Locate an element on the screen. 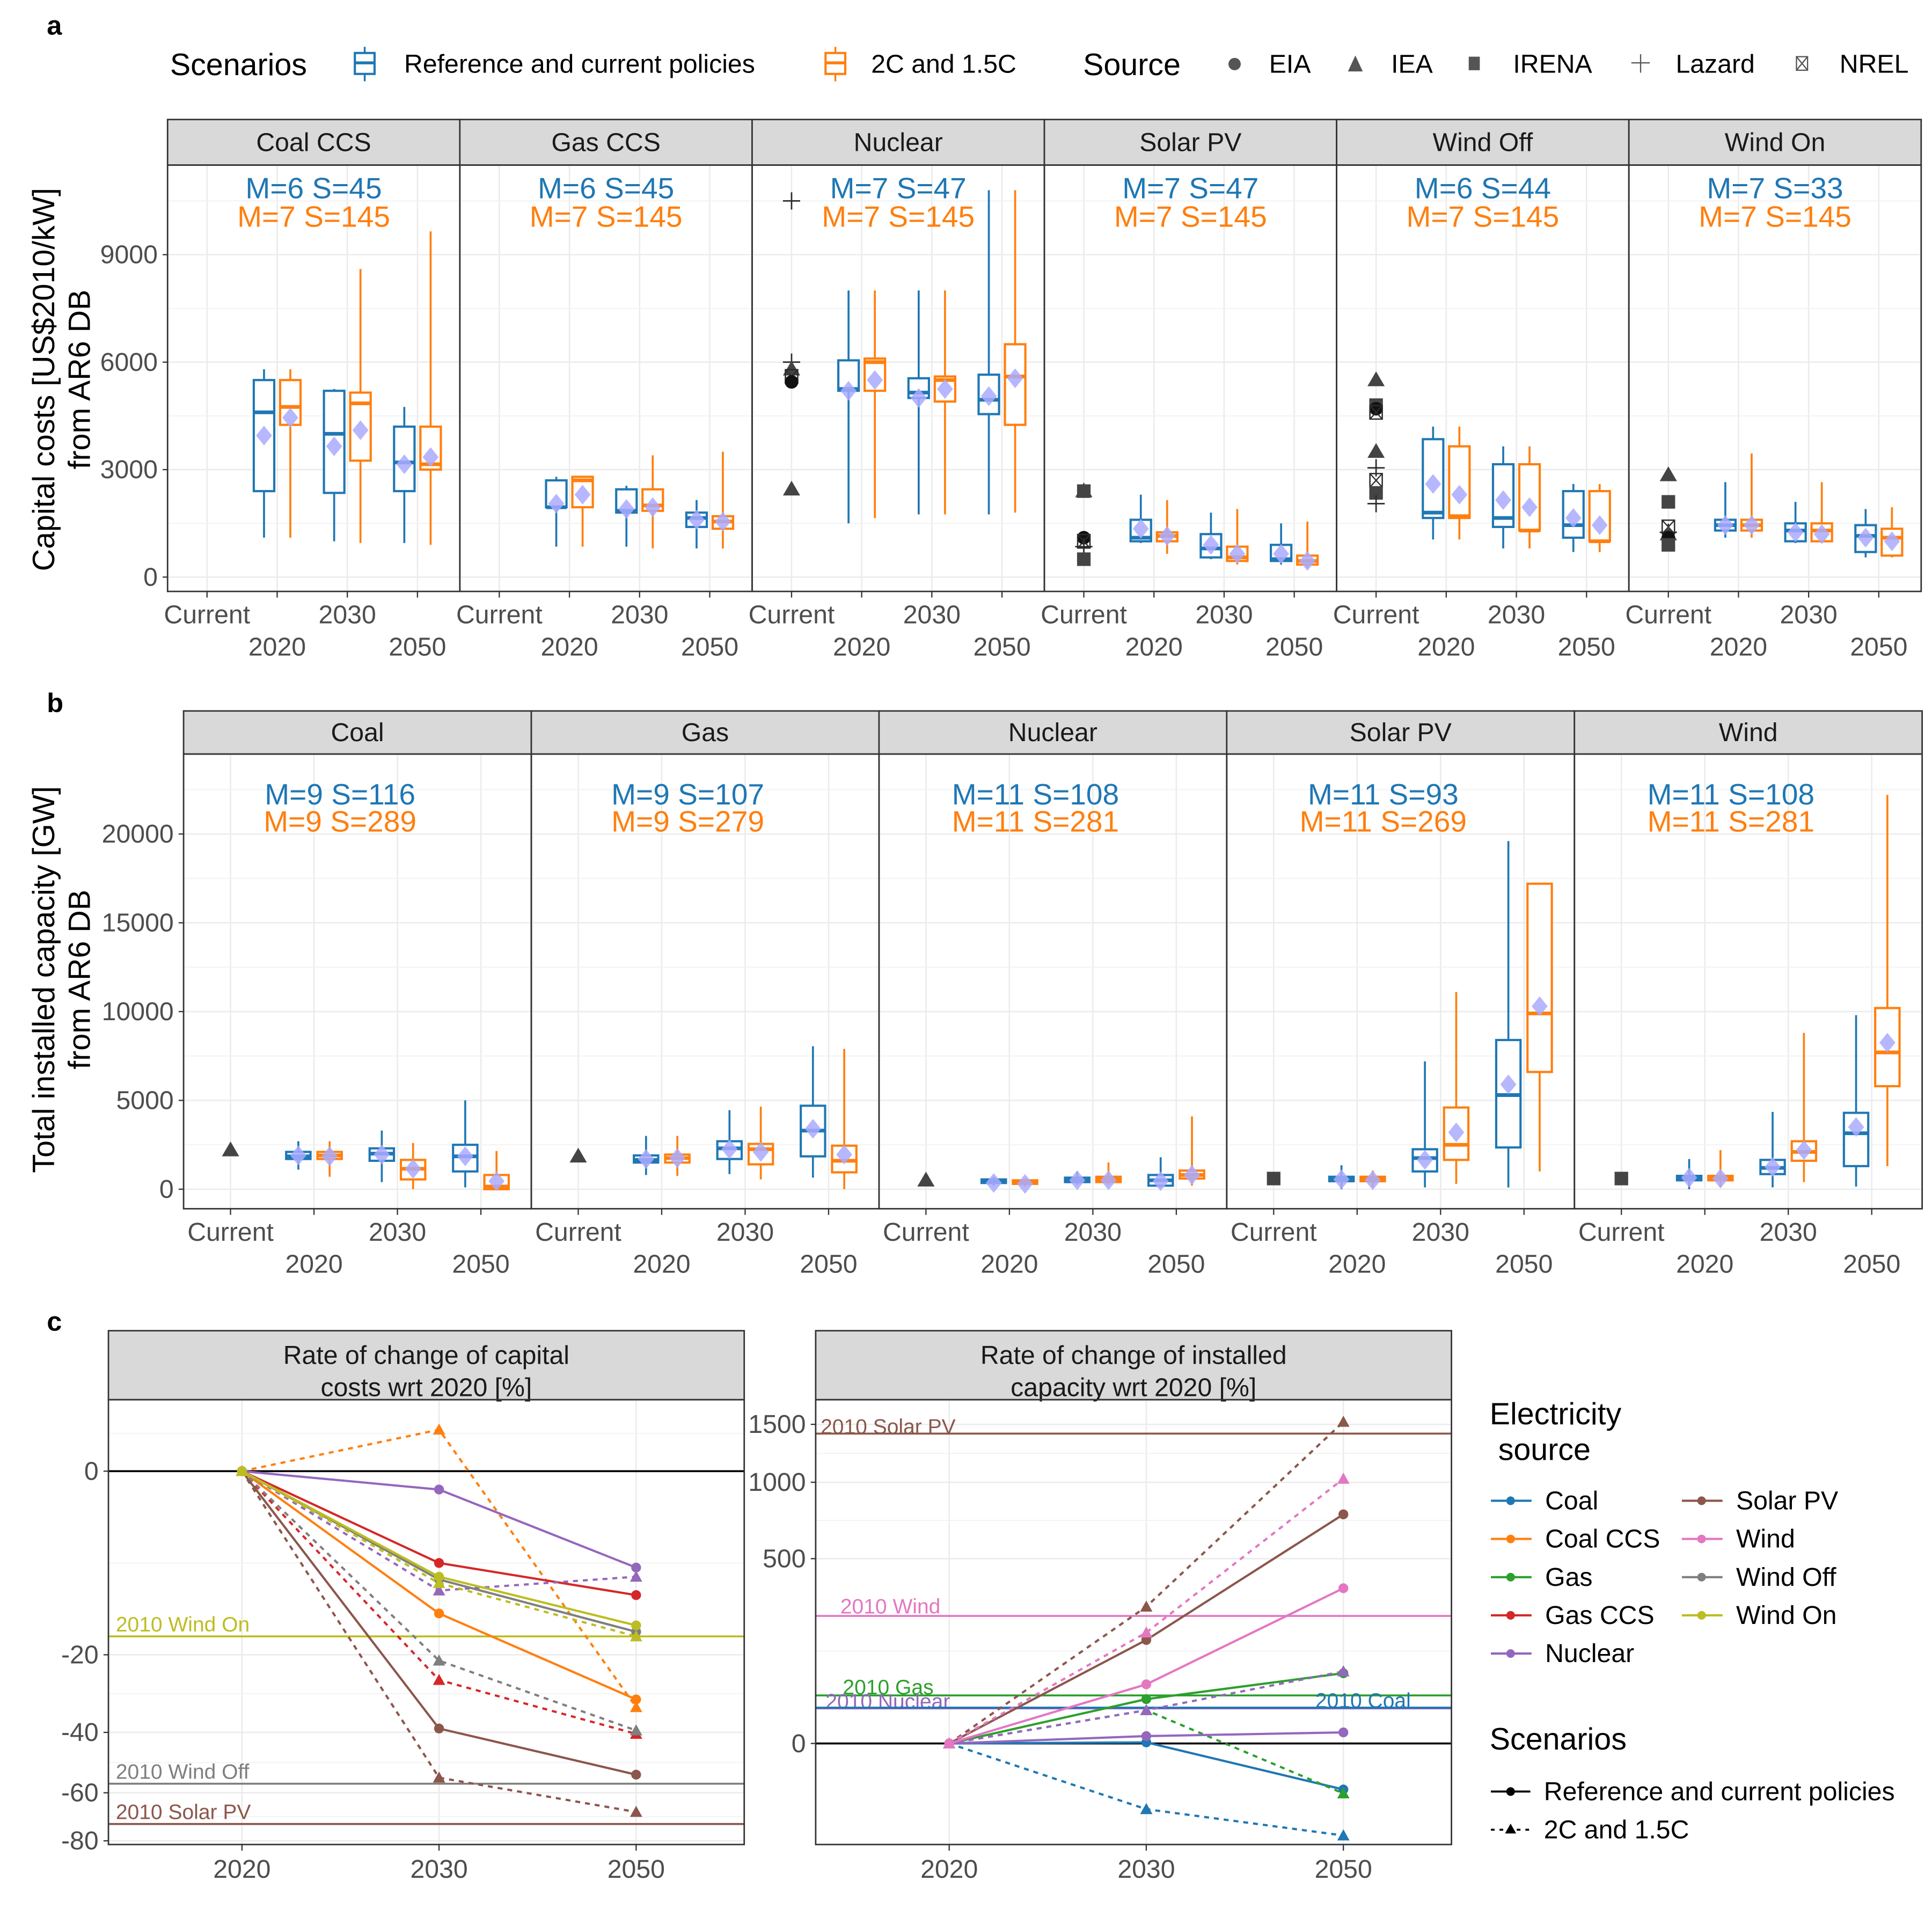 The height and width of the screenshot is (1932, 1932). legend-label-irena: IRENA is located at coordinates (1552, 63).